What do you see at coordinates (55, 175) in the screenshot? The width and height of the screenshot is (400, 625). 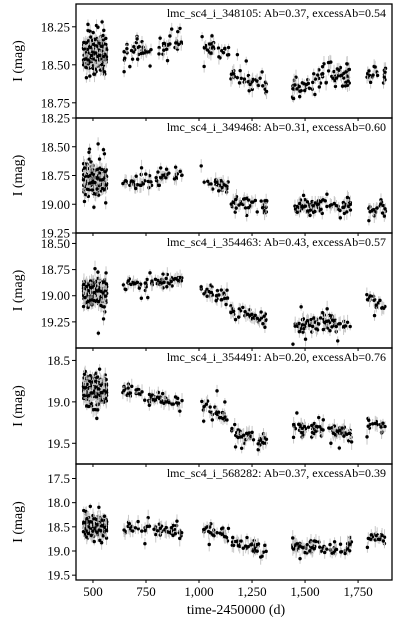 I see `y-tick-label: 18.75` at bounding box center [55, 175].